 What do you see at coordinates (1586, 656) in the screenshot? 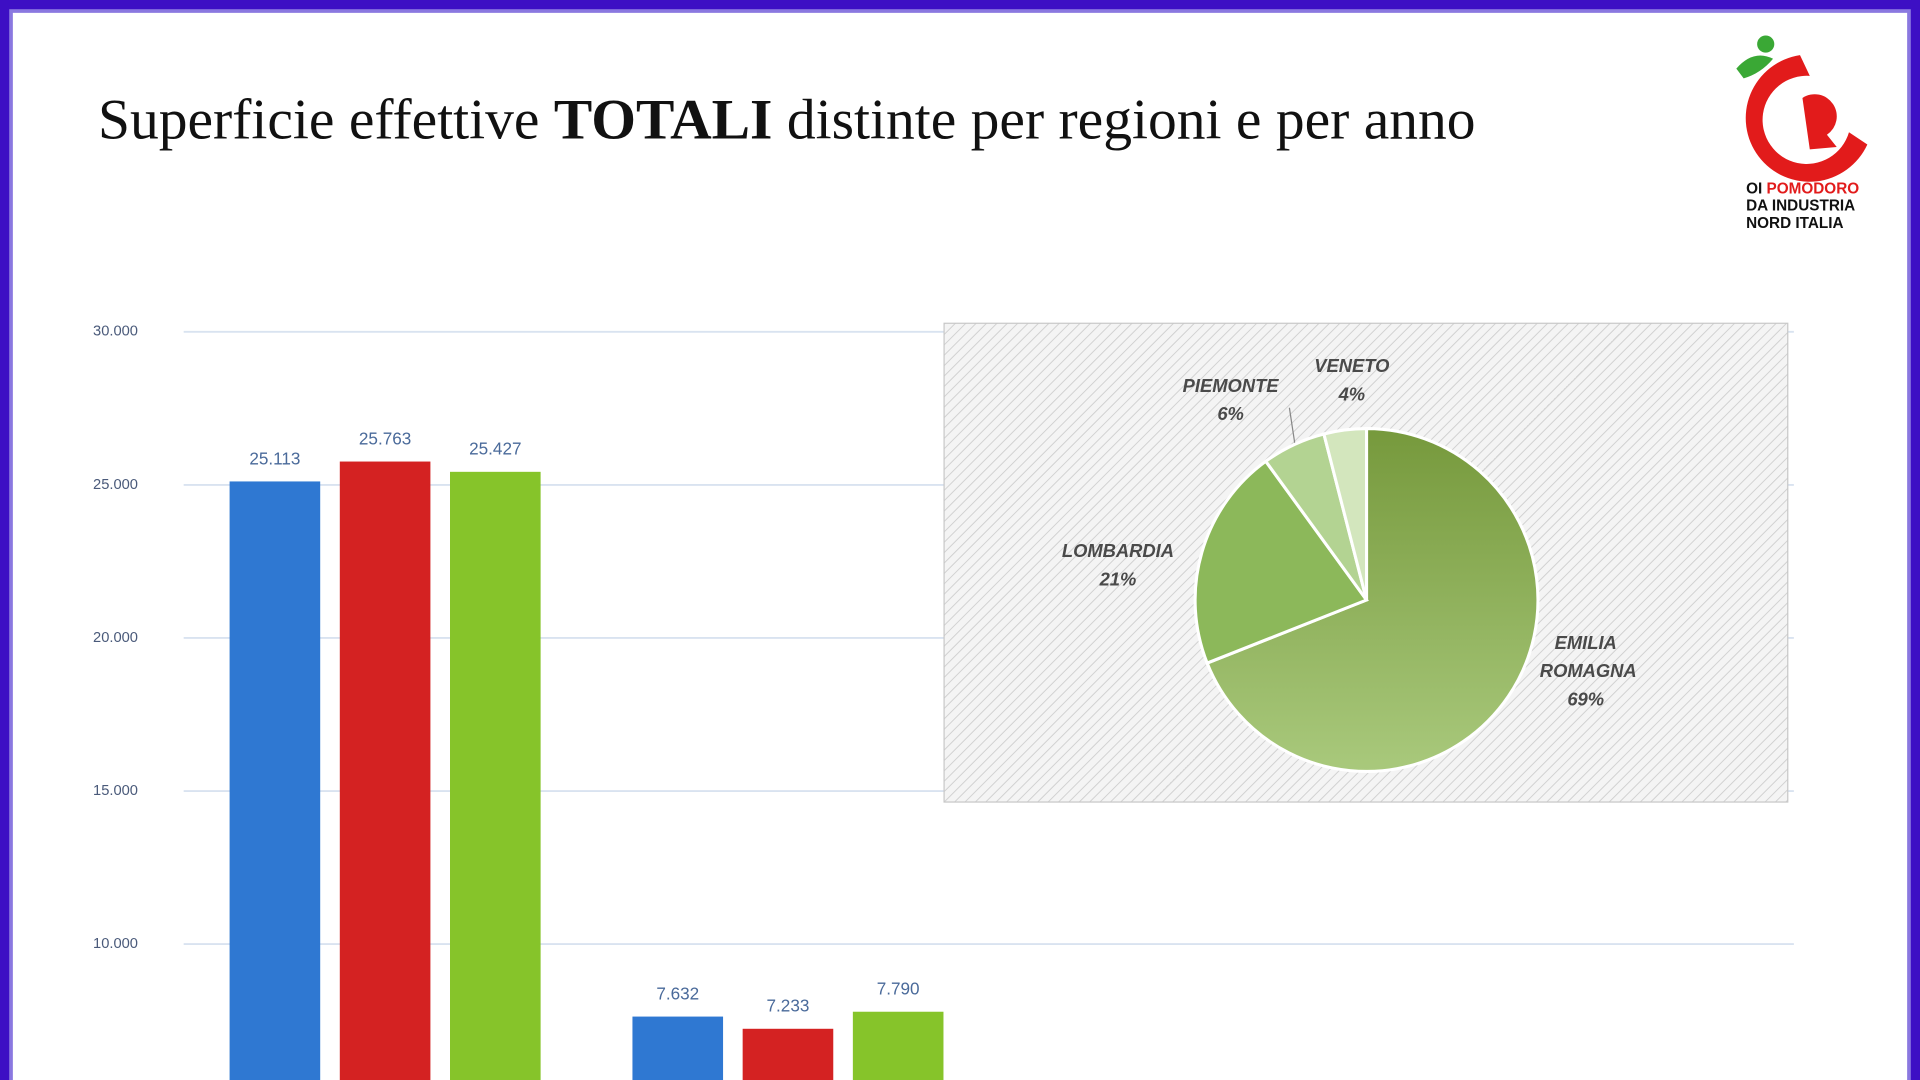
I see `slice-label: EMILIA ROMAGNA` at bounding box center [1586, 656].